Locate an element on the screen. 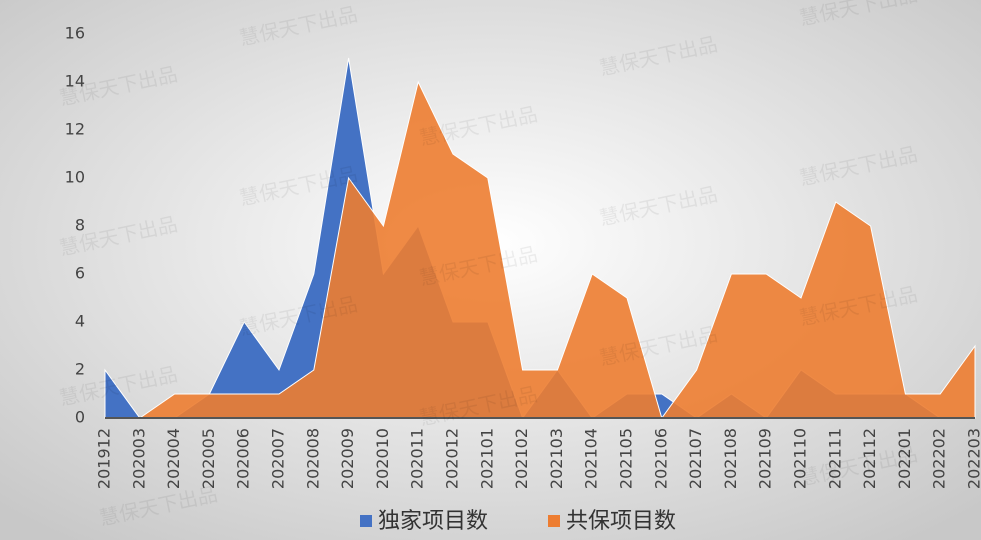 Image resolution: width=981 pixels, height=540 pixels. x-tick-label: 202010 is located at coordinates (382, 458).